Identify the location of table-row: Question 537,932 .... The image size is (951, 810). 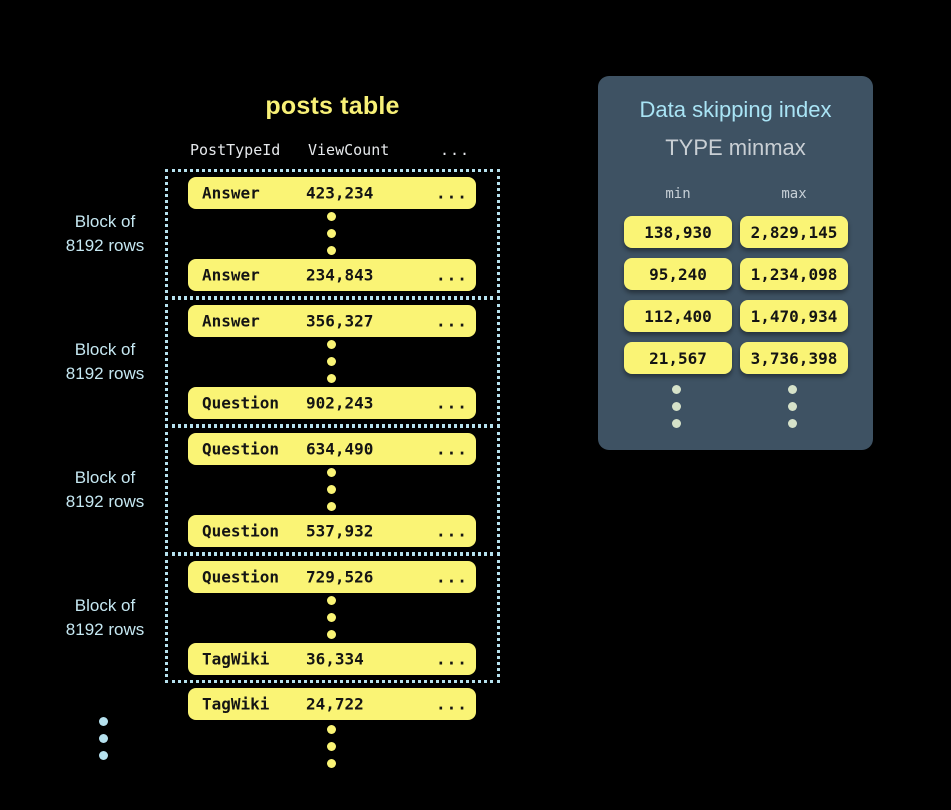
(332, 531).